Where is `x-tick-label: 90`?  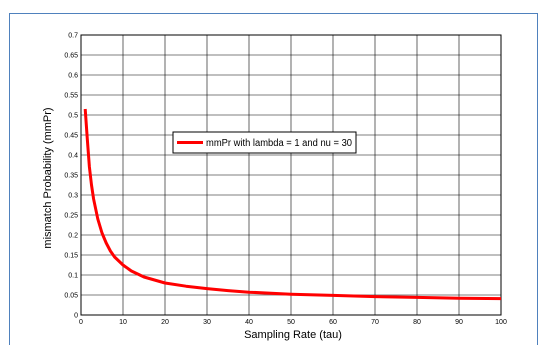 x-tick-label: 90 is located at coordinates (459, 322).